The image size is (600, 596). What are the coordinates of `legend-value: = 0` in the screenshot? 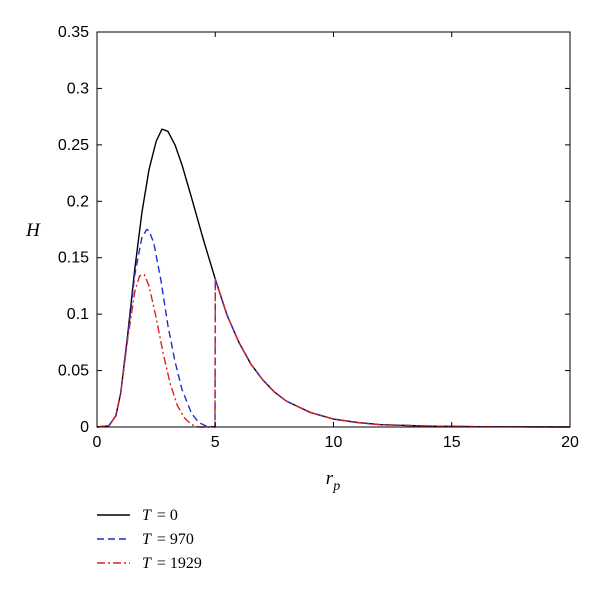 It's located at (167, 515).